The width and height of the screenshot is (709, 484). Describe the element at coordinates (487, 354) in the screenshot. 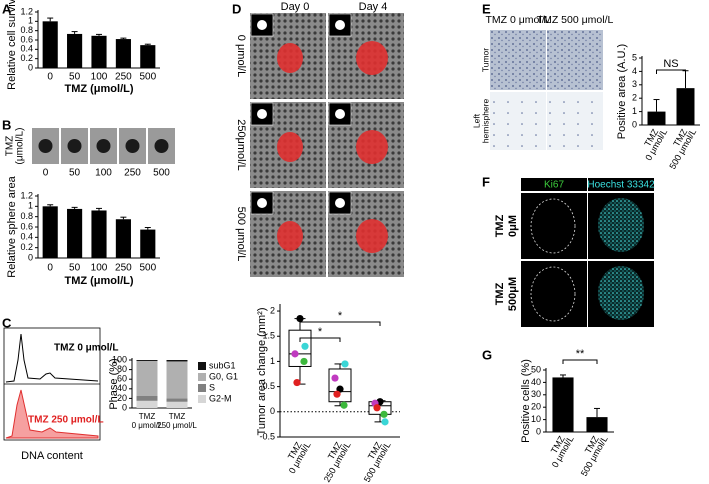

I see `panel-letter: G` at that location.